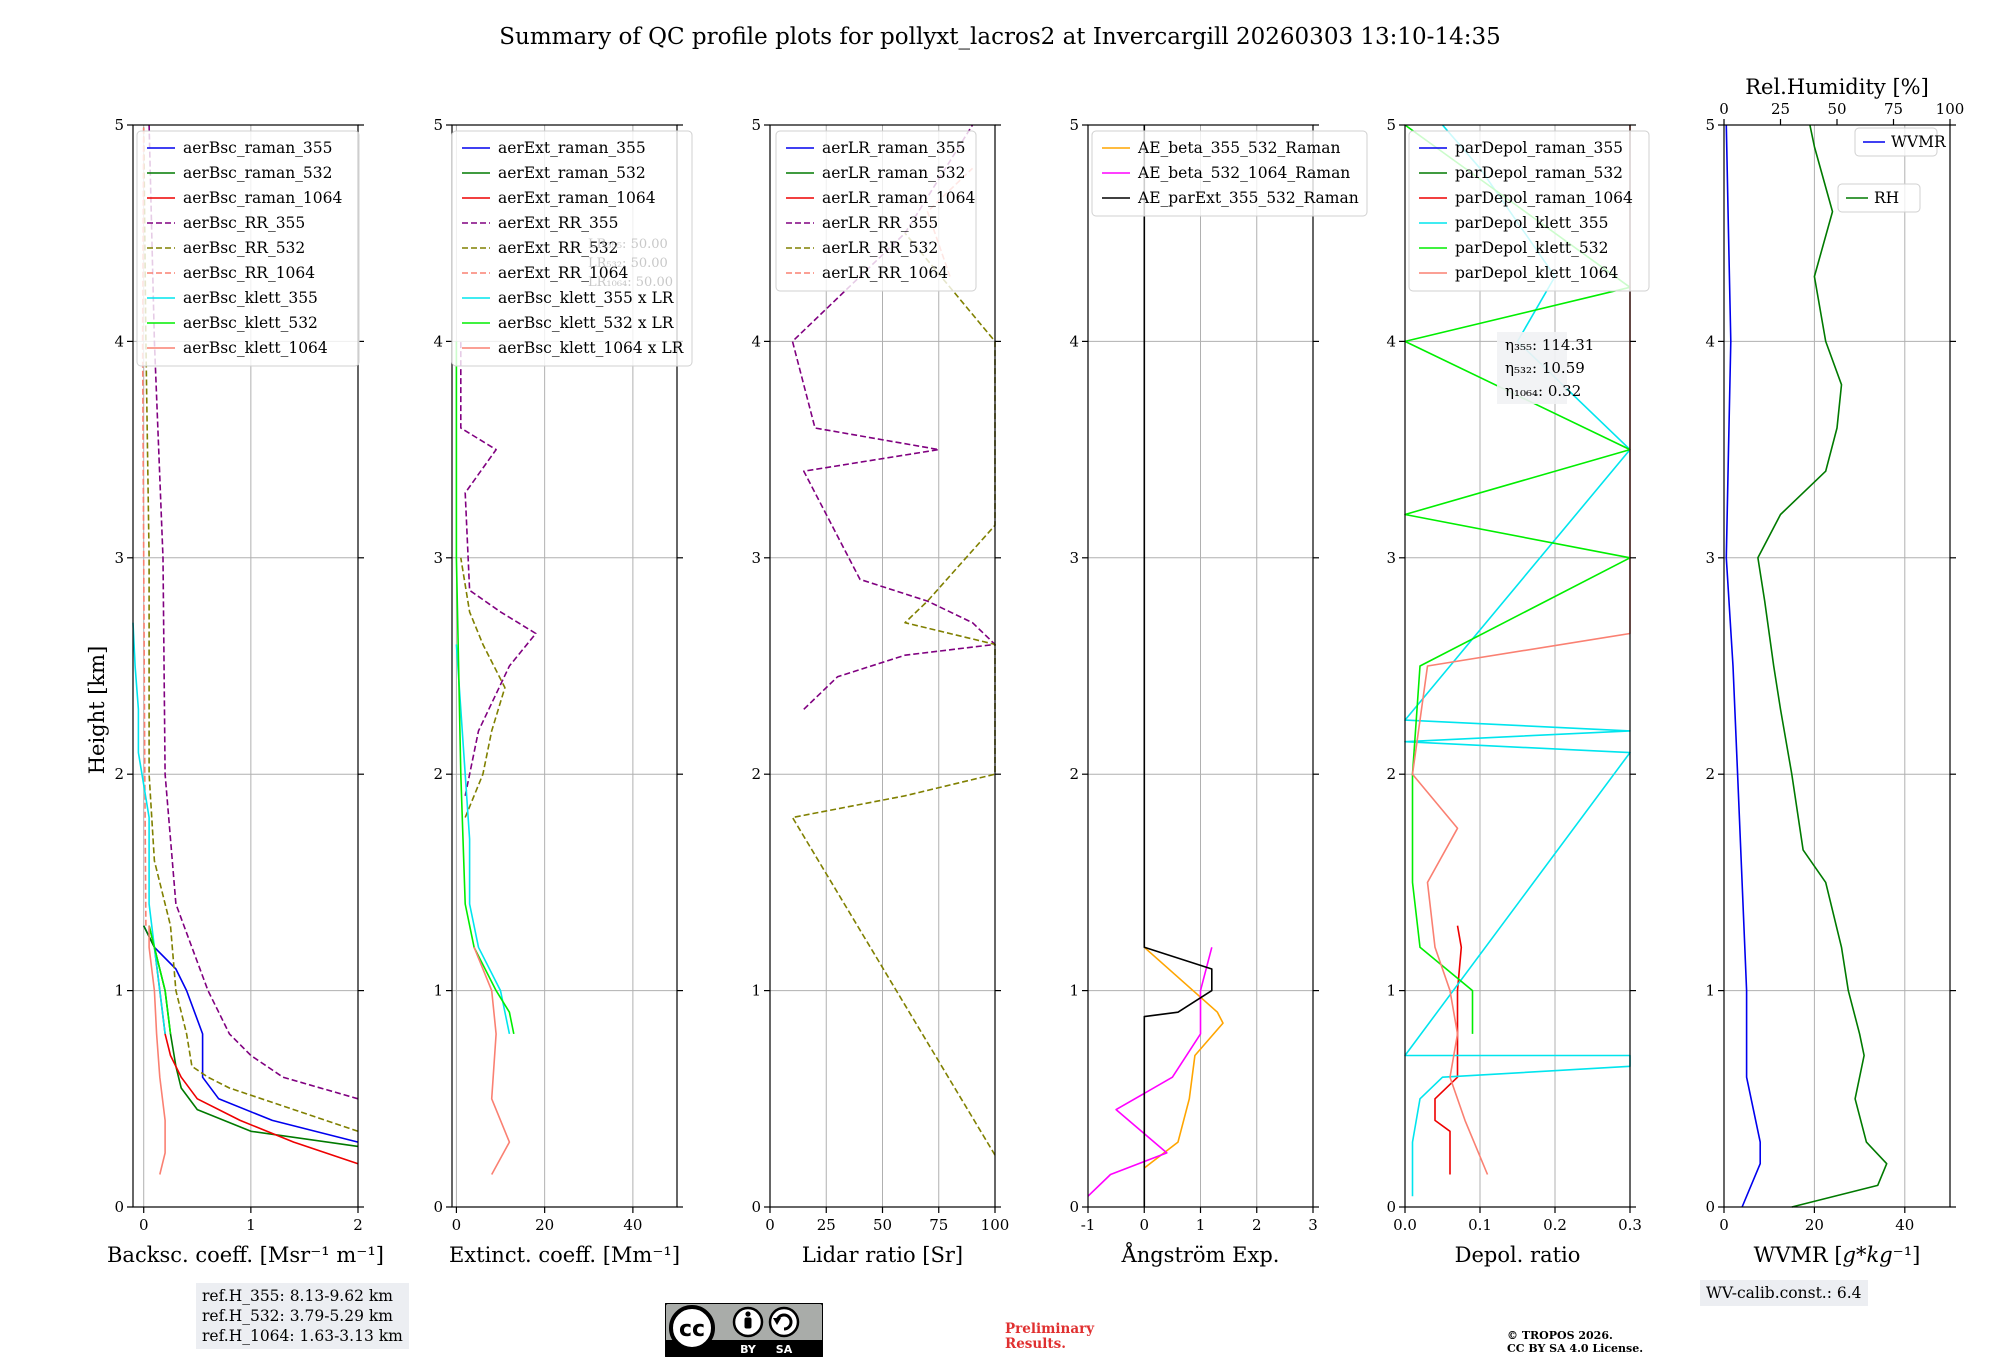 This screenshot has height=1360, width=2000. I want to click on preliminary-line-2: Results., so click(1035, 1344).